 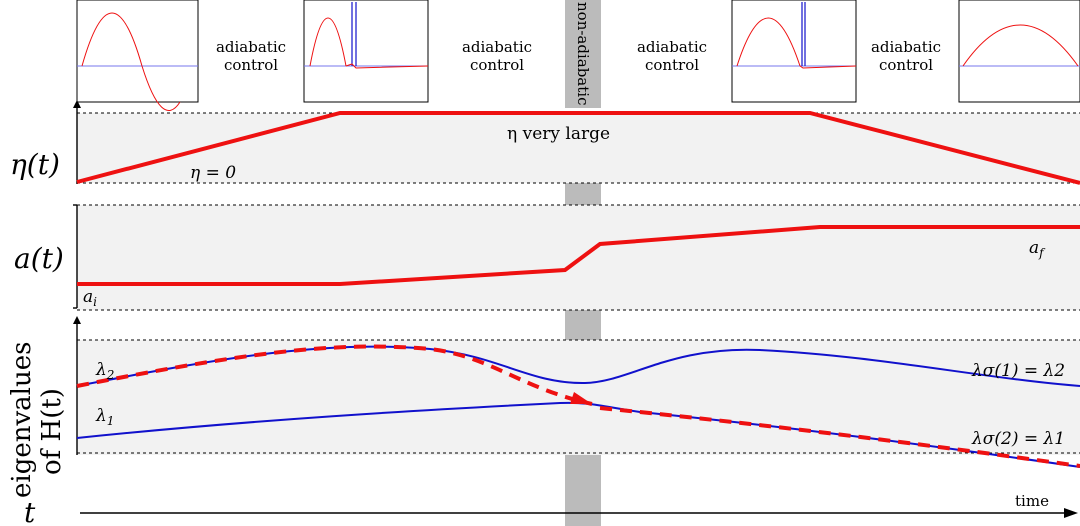 What do you see at coordinates (497, 65) in the screenshot?
I see `phase-label-2b: control` at bounding box center [497, 65].